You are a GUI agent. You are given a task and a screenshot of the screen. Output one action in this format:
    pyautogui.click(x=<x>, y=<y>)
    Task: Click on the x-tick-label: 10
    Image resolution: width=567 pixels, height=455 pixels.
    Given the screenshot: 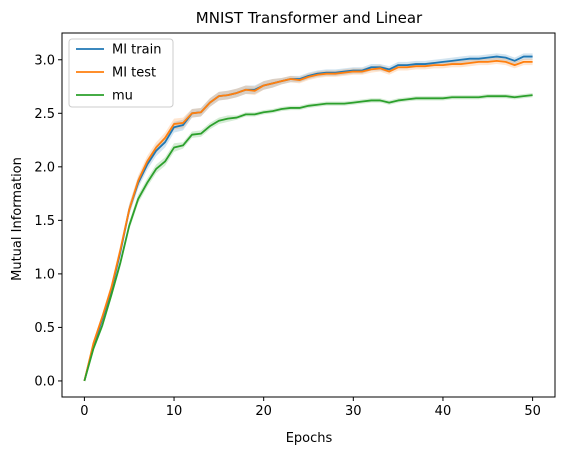 What is the action you would take?
    pyautogui.click(x=174, y=411)
    